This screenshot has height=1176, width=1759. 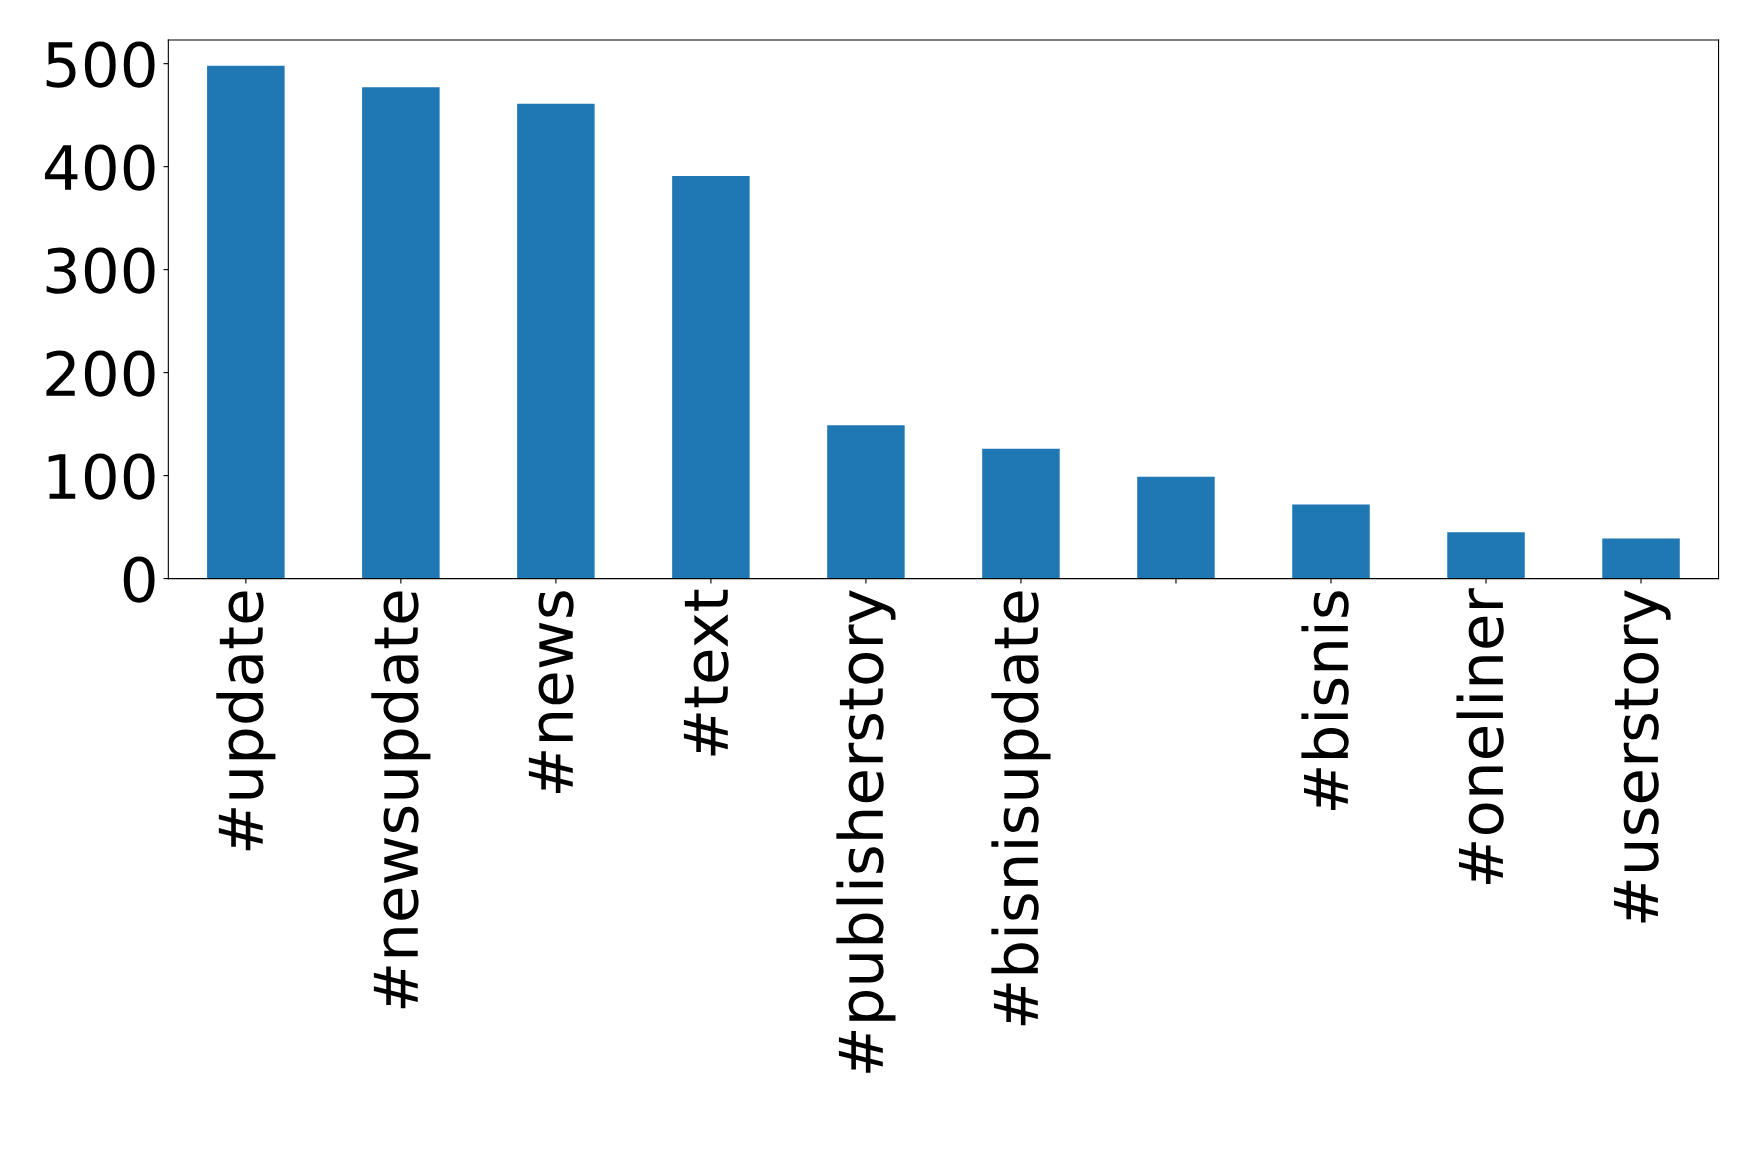 I want to click on x-tick-label: #news, so click(x=551, y=692).